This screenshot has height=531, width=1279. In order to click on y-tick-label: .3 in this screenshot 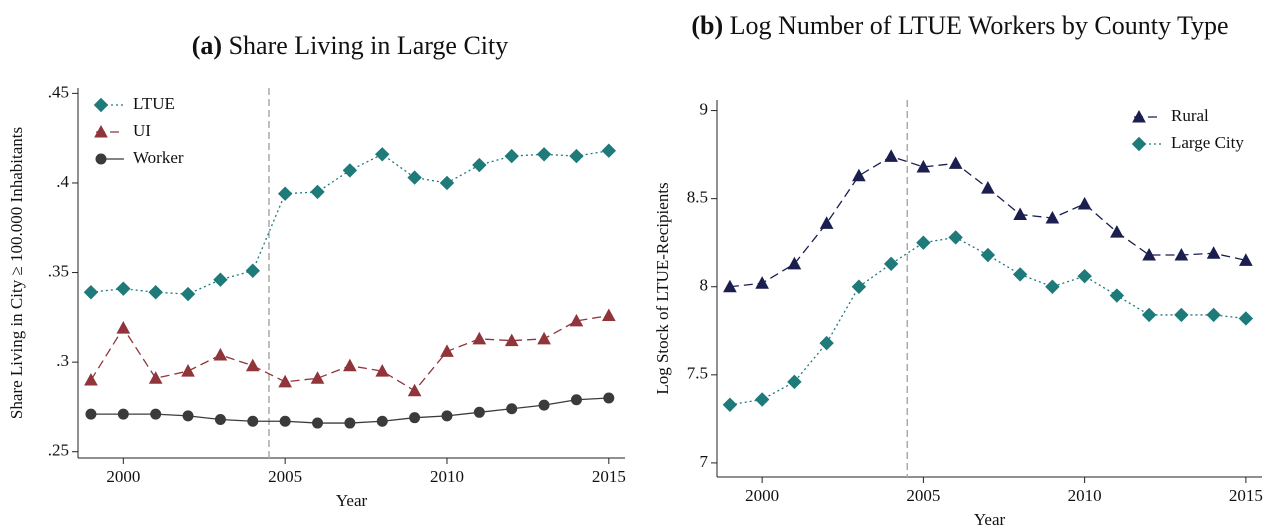, I will do `click(62, 360)`.